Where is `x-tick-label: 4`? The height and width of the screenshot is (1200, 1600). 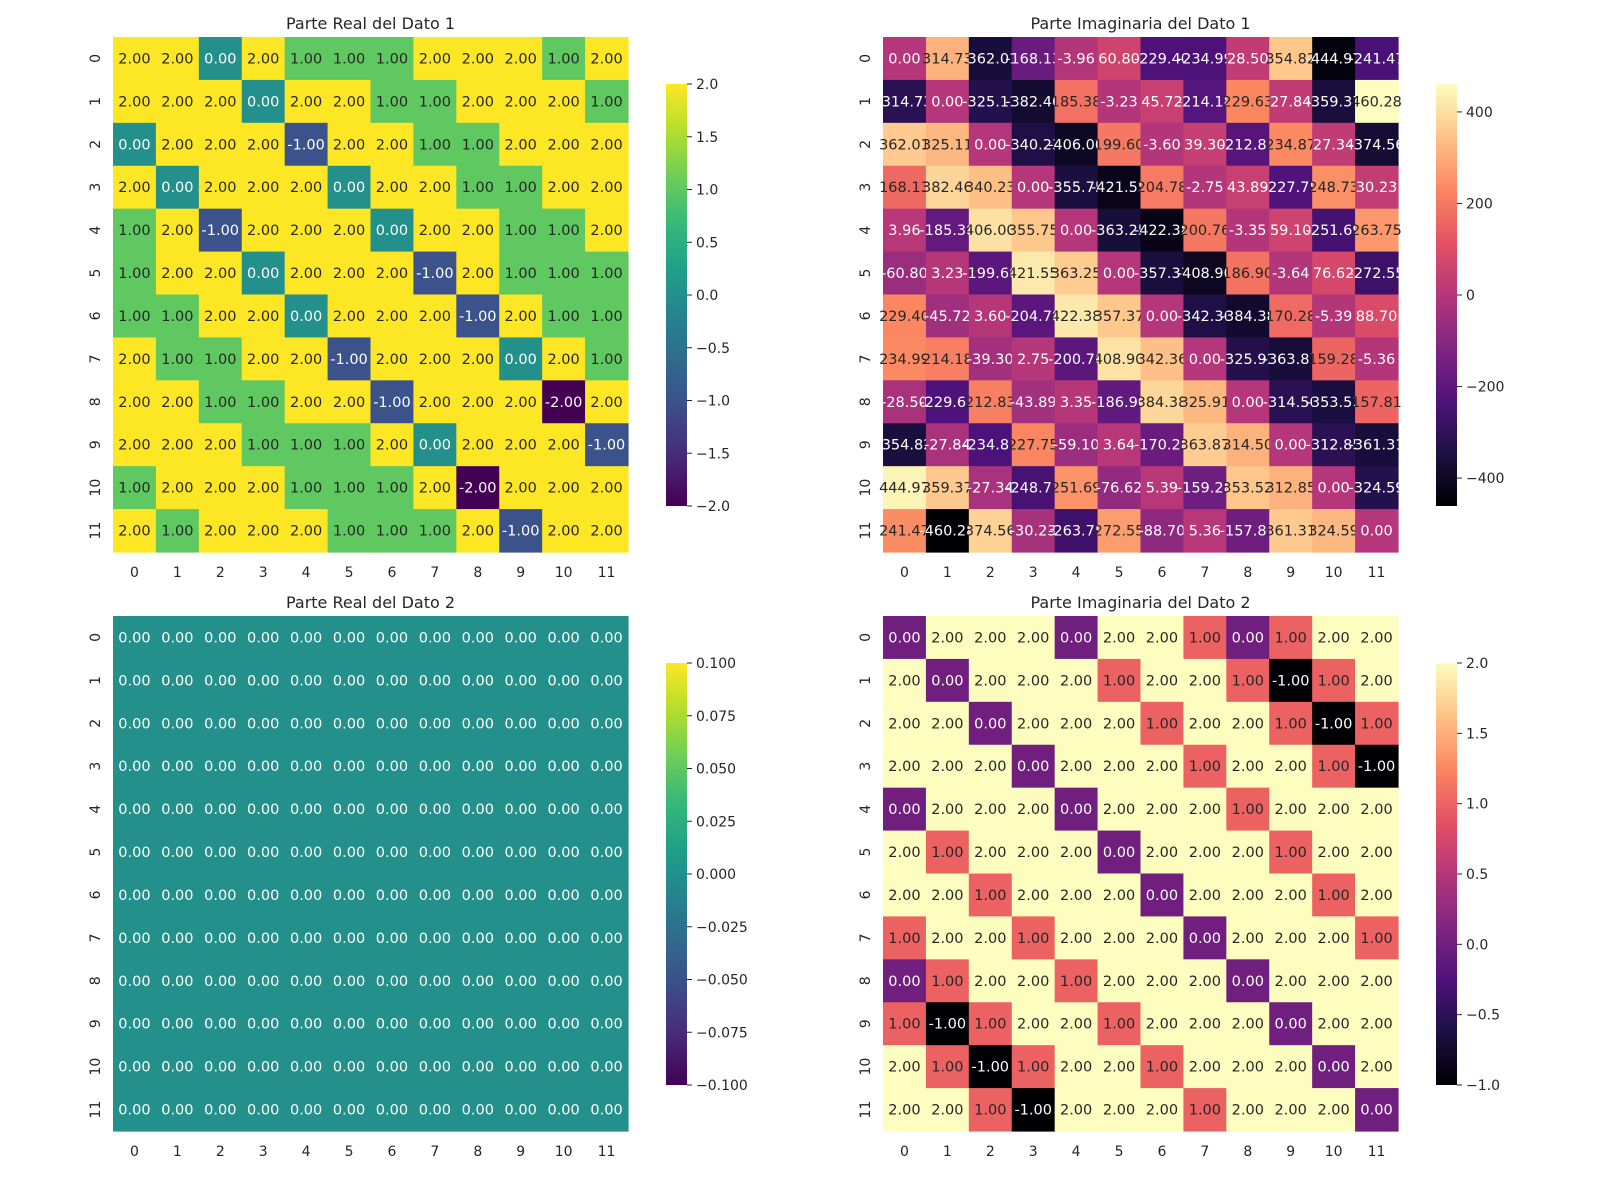
x-tick-label: 4 is located at coordinates (306, 573).